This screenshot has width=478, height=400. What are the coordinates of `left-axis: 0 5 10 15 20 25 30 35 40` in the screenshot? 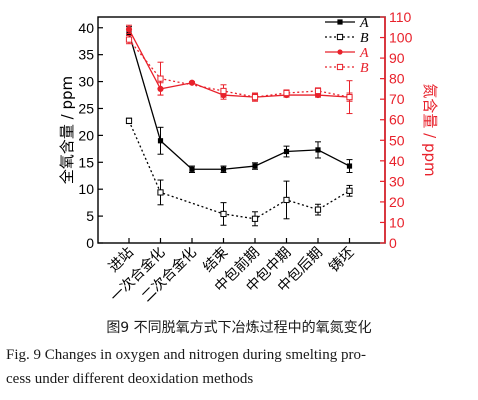 It's located at (90, 135).